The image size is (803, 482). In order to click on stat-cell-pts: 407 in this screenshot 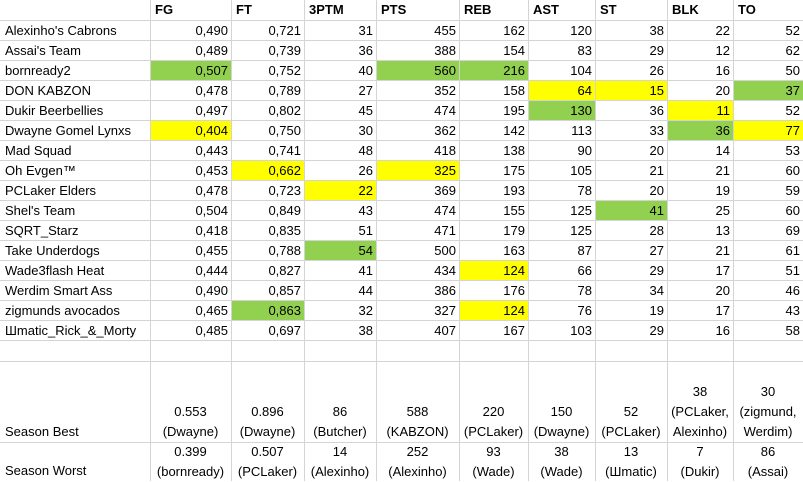, I will do `click(445, 330)`.